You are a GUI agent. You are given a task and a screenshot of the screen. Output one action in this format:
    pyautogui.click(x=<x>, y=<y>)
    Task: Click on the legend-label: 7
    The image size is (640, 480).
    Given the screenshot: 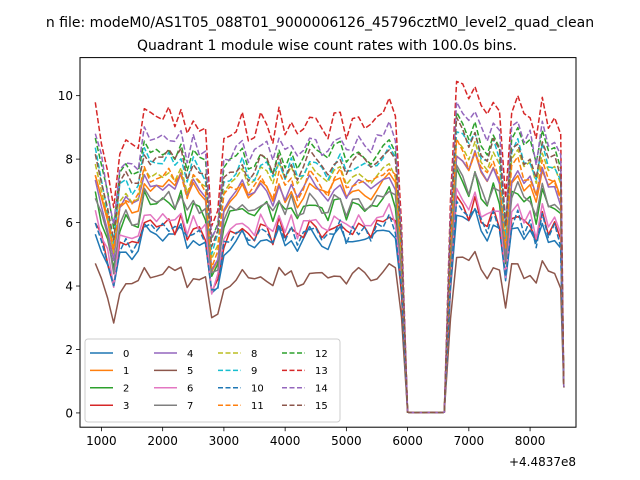 What is the action you would take?
    pyautogui.click(x=190, y=406)
    